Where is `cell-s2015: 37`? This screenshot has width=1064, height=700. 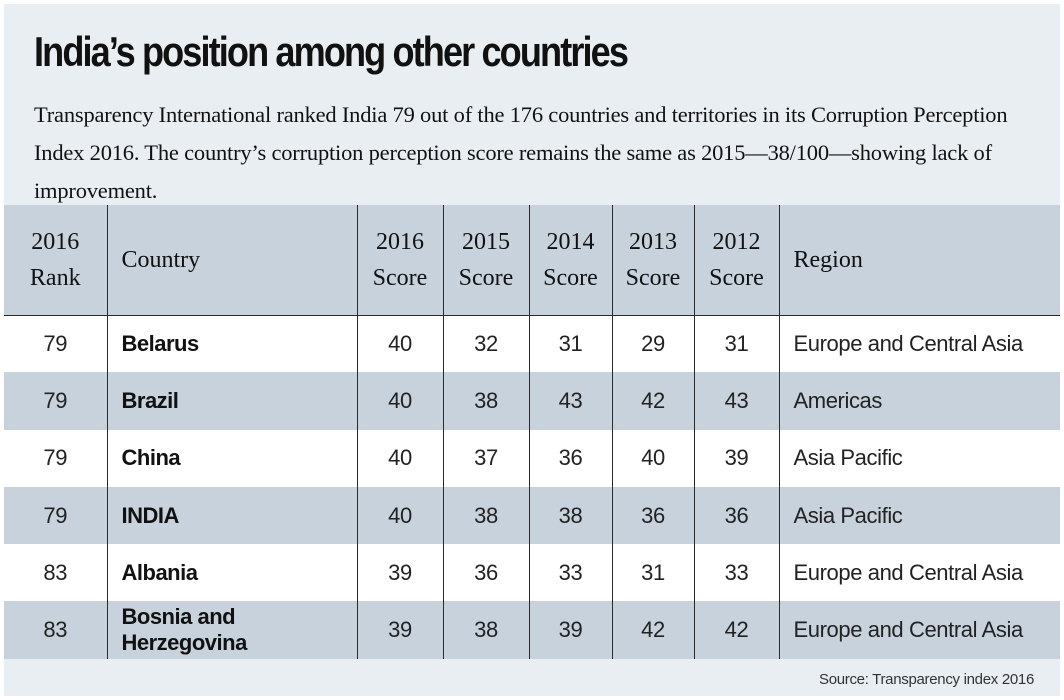
cell-s2015: 37 is located at coordinates (486, 458).